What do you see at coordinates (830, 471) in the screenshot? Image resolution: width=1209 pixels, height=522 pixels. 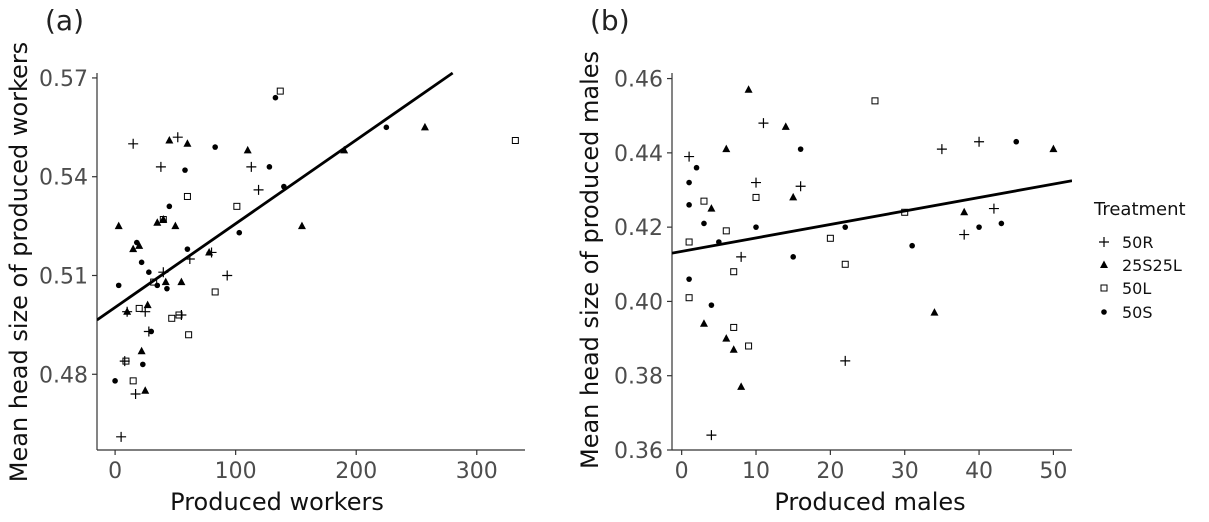 I see `x-tick-label: 20` at bounding box center [830, 471].